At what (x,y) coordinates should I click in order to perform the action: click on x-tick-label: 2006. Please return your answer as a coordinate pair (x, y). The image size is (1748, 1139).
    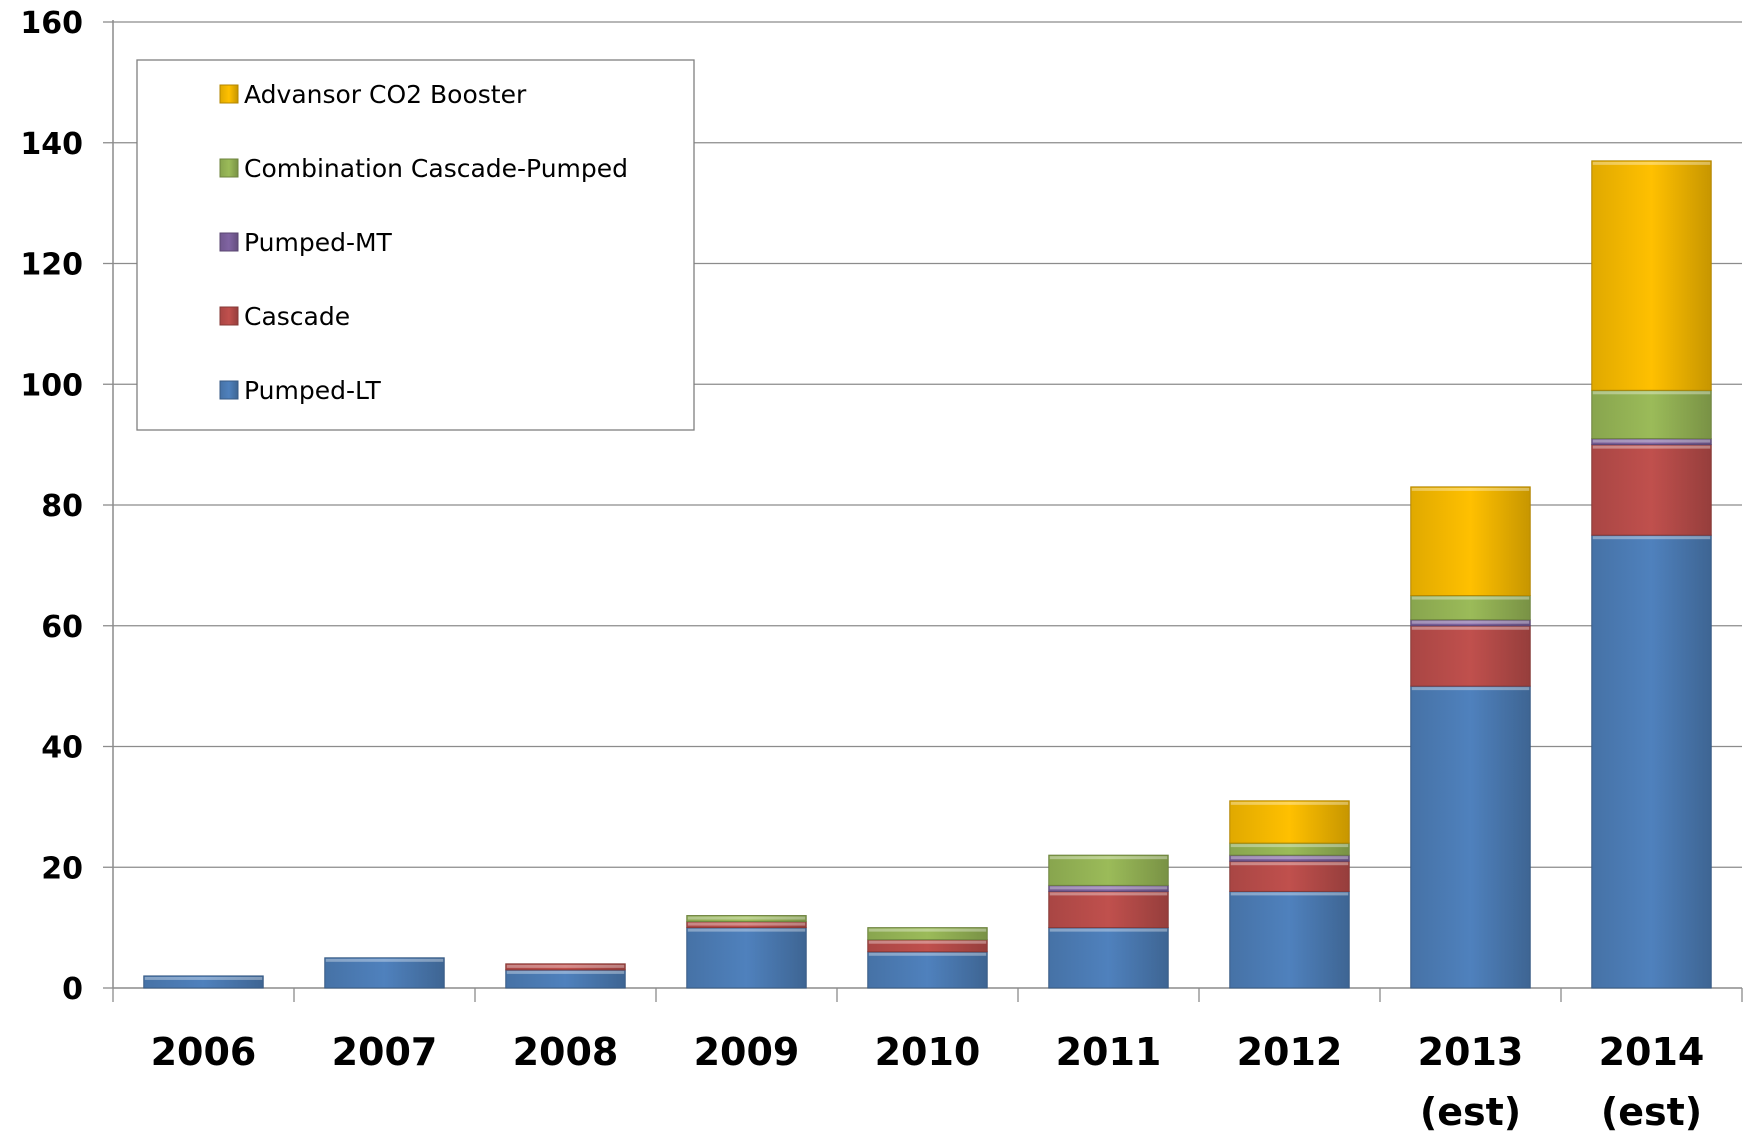
    Looking at the image, I should click on (204, 1052).